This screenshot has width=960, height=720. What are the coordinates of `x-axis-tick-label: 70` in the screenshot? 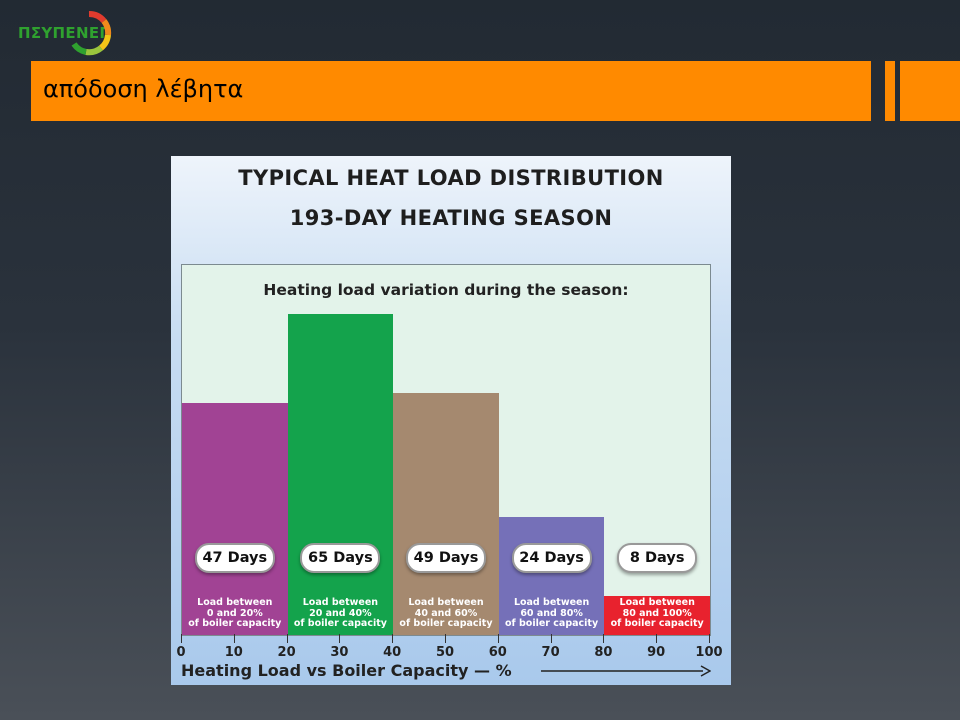 It's located at (550, 652).